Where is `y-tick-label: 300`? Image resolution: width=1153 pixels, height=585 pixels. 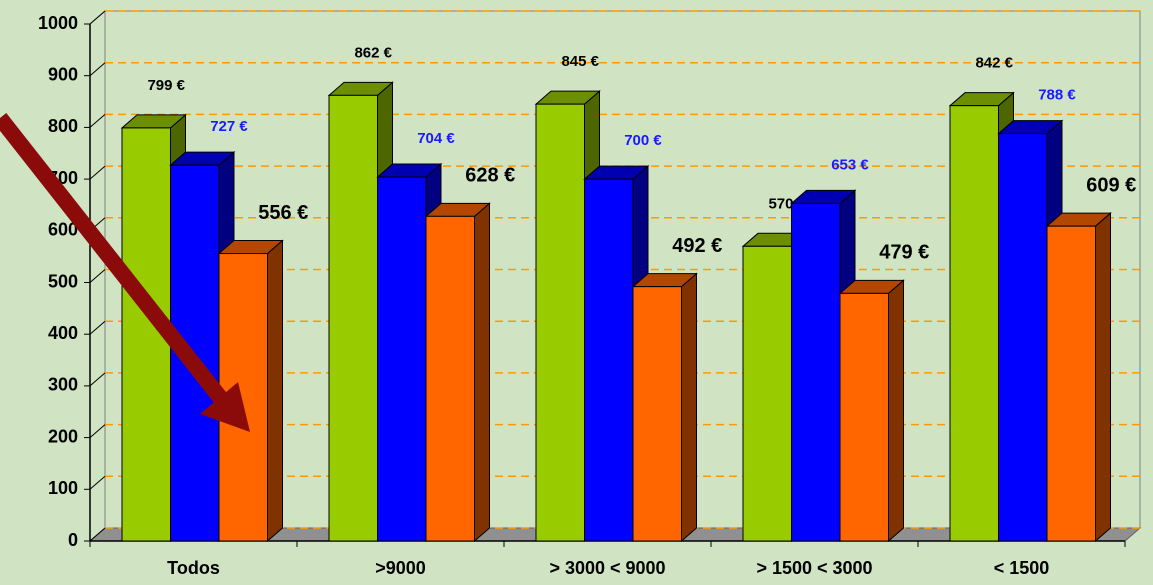 y-tick-label: 300 is located at coordinates (63, 385).